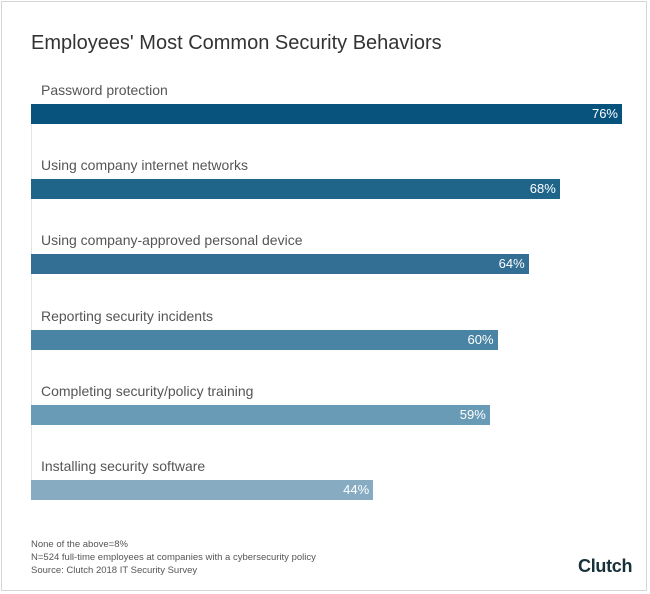 This screenshot has width=650, height=594. Describe the element at coordinates (264, 339) in the screenshot. I see `bar: 60%` at that location.